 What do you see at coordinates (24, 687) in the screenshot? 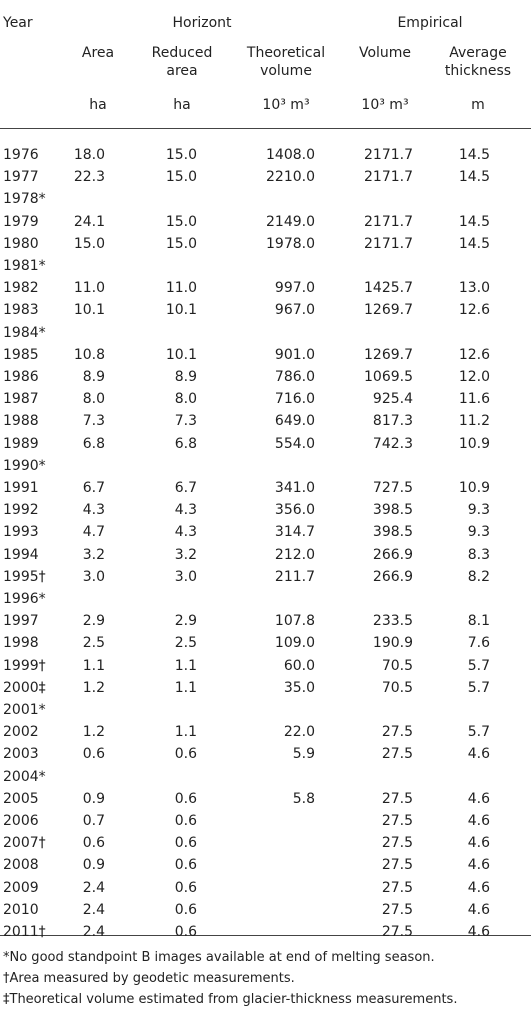
I see `year-cell: 2000‡` at bounding box center [24, 687].